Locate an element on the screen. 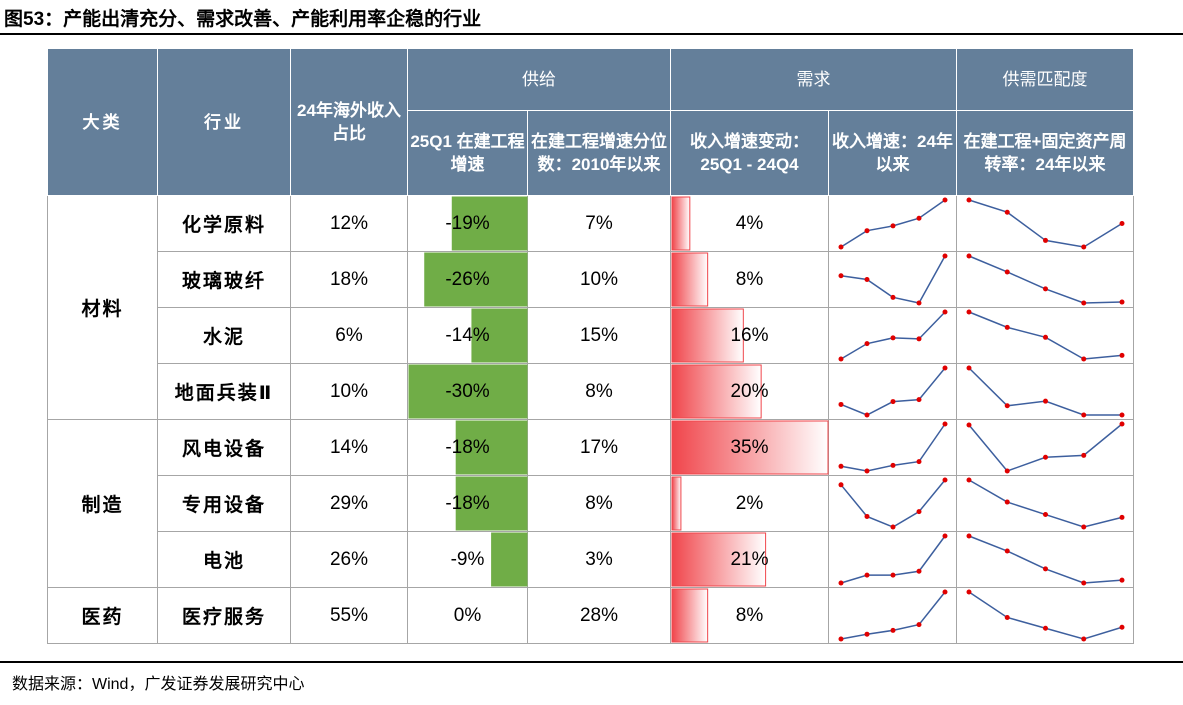  header-cell: 供给 is located at coordinates (539, 79).